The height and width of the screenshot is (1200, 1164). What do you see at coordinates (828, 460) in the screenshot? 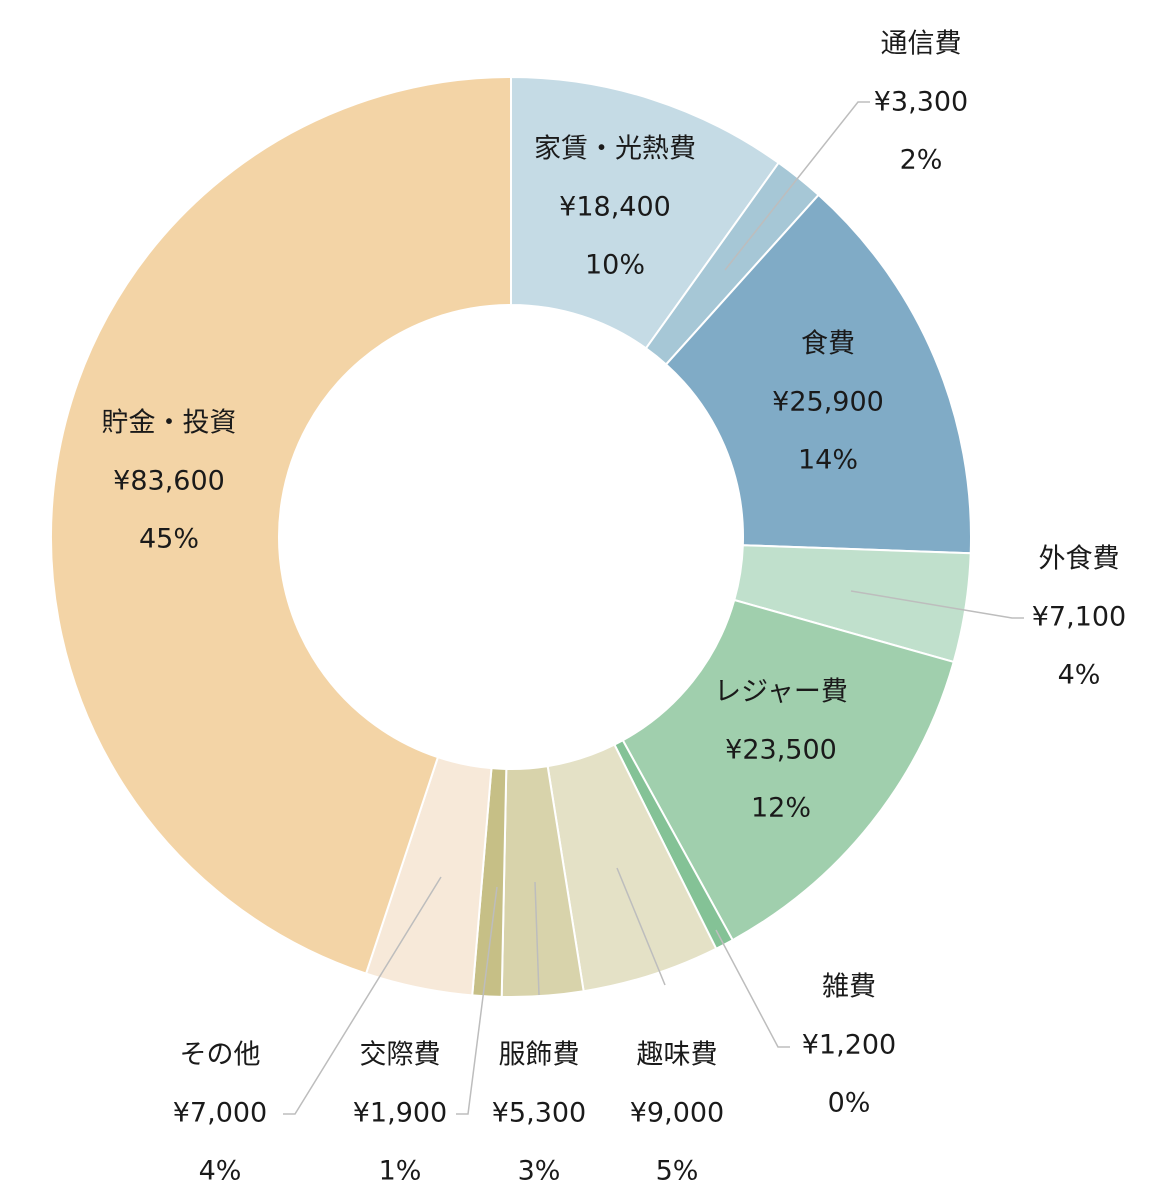
I see `slice-percent-label: 14%` at bounding box center [828, 460].